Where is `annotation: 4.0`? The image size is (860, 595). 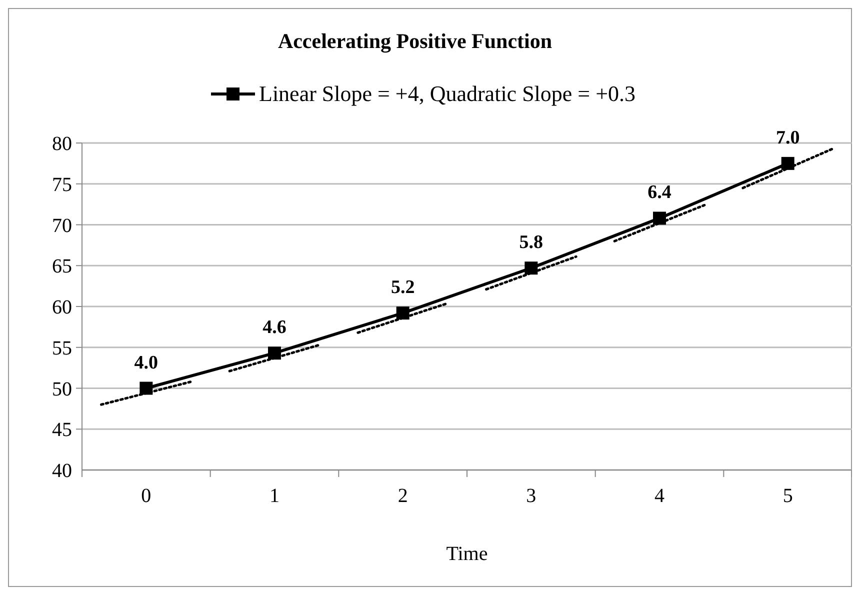
annotation: 4.0 is located at coordinates (146, 363).